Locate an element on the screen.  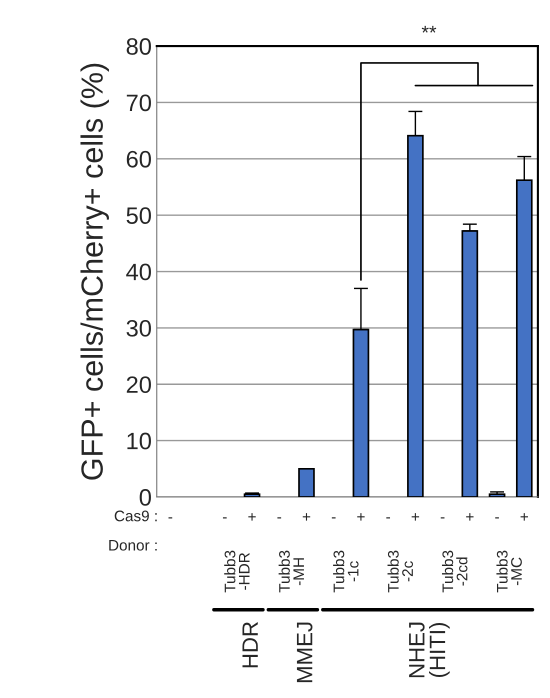
y-tick-label: 0 is located at coordinates (145, 497).